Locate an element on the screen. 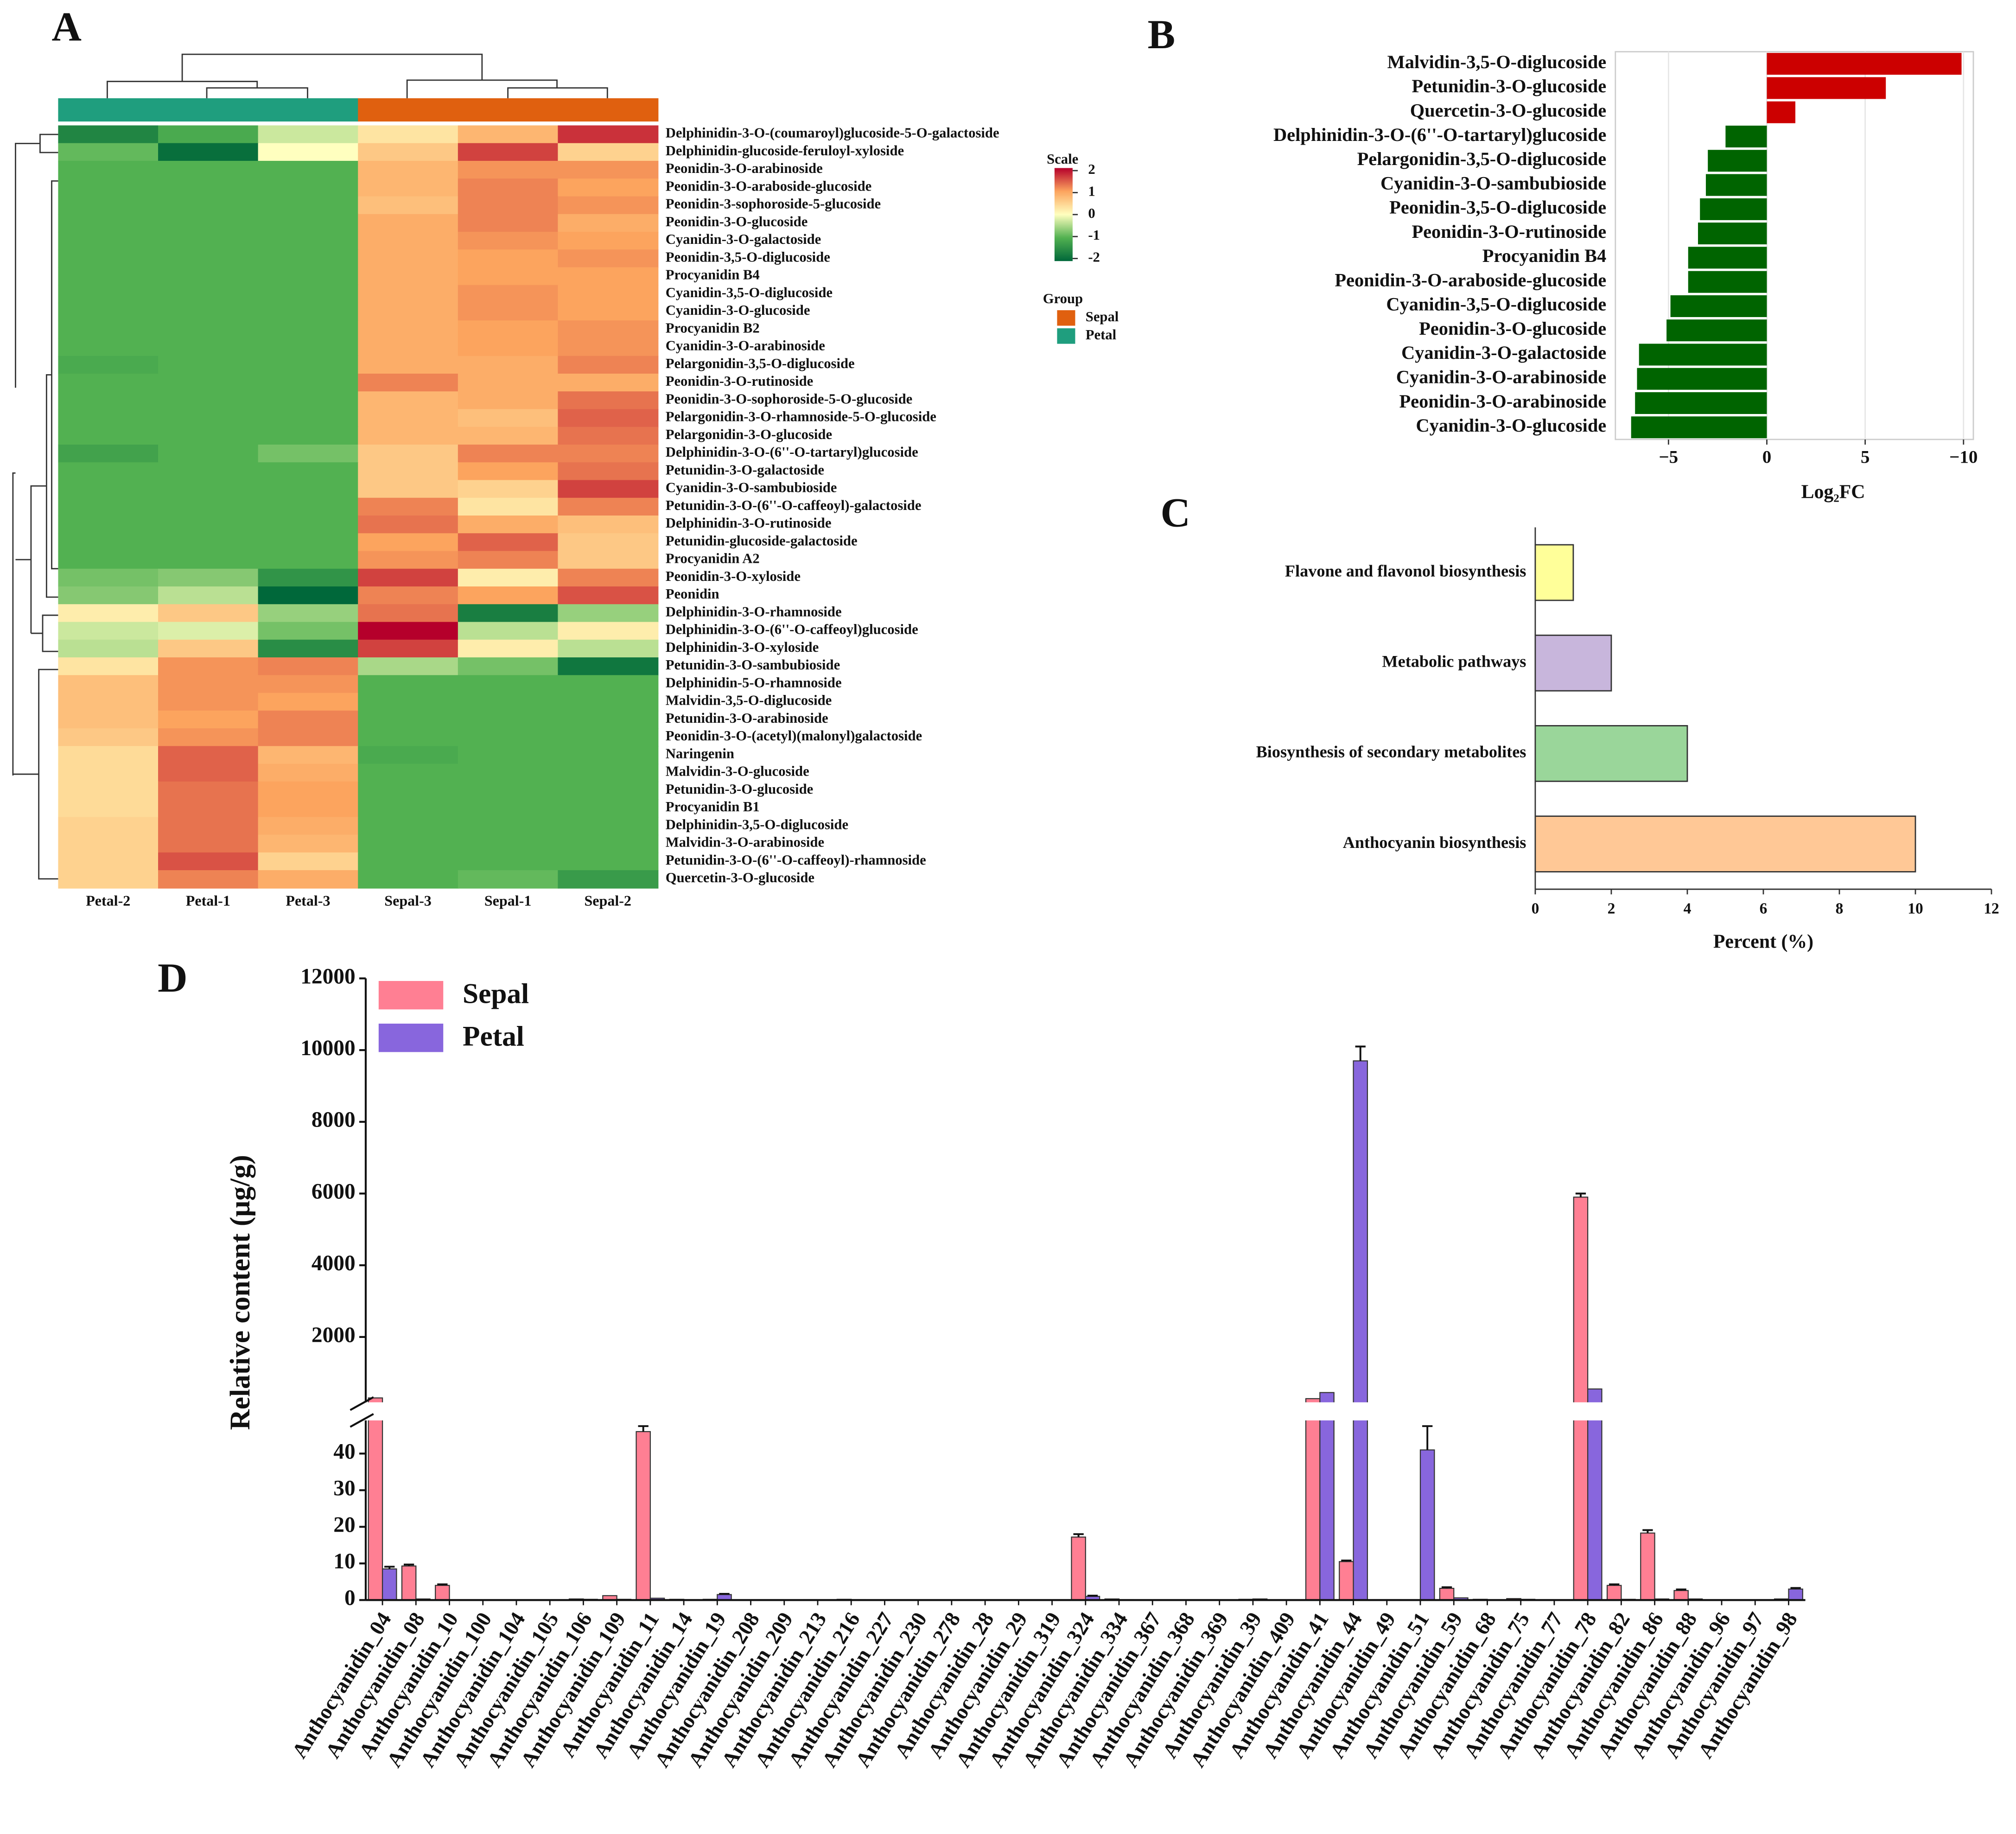  column-label: Sepal-3 is located at coordinates (408, 901).